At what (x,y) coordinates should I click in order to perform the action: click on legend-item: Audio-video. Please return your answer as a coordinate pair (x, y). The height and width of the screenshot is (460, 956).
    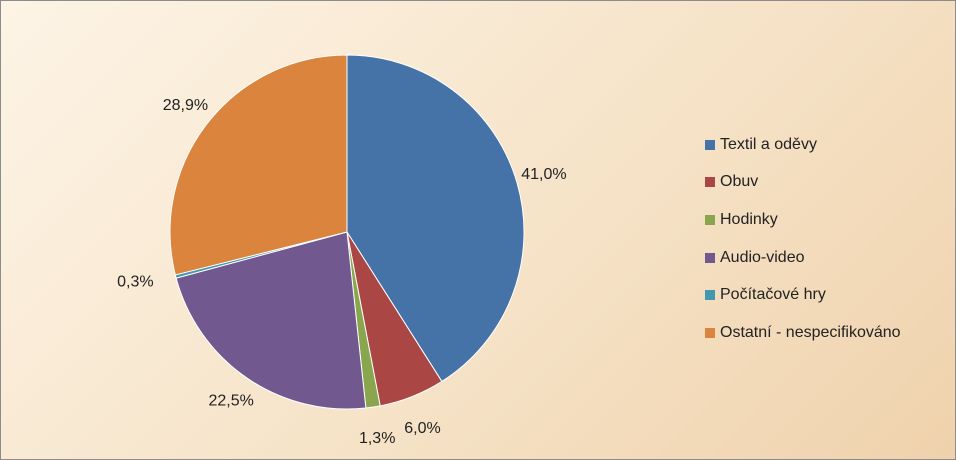
    Looking at the image, I should click on (803, 258).